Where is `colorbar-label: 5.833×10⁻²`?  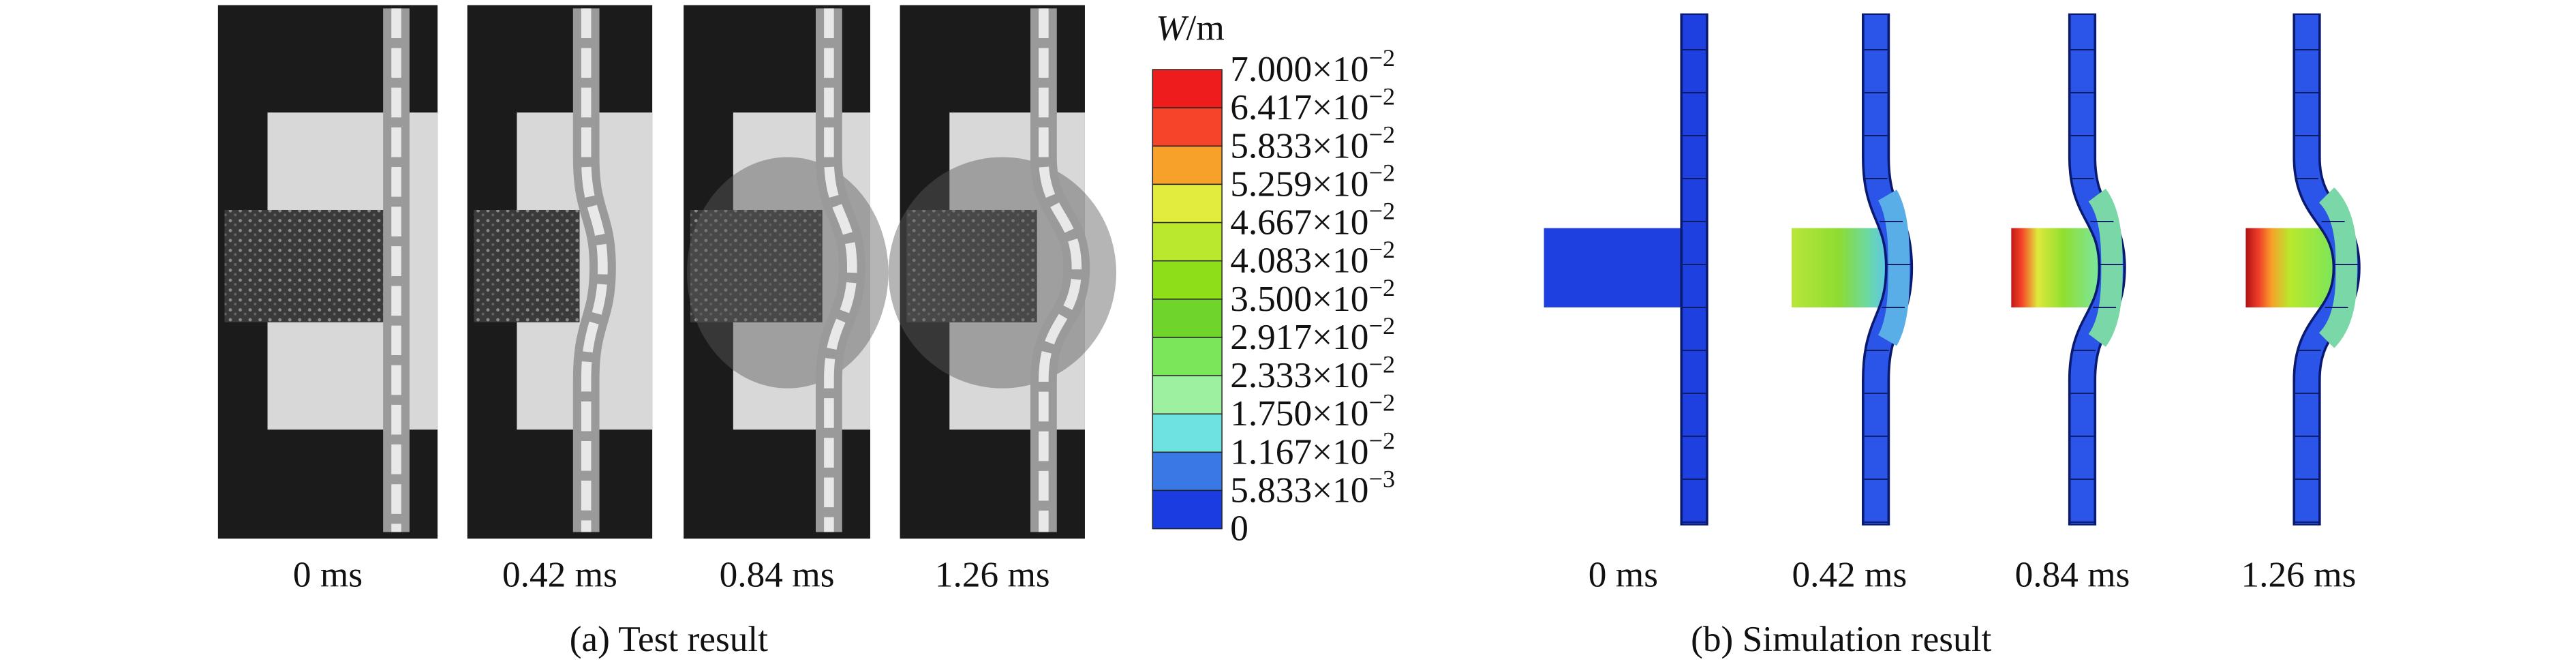 colorbar-label: 5.833×10⁻² is located at coordinates (1312, 143).